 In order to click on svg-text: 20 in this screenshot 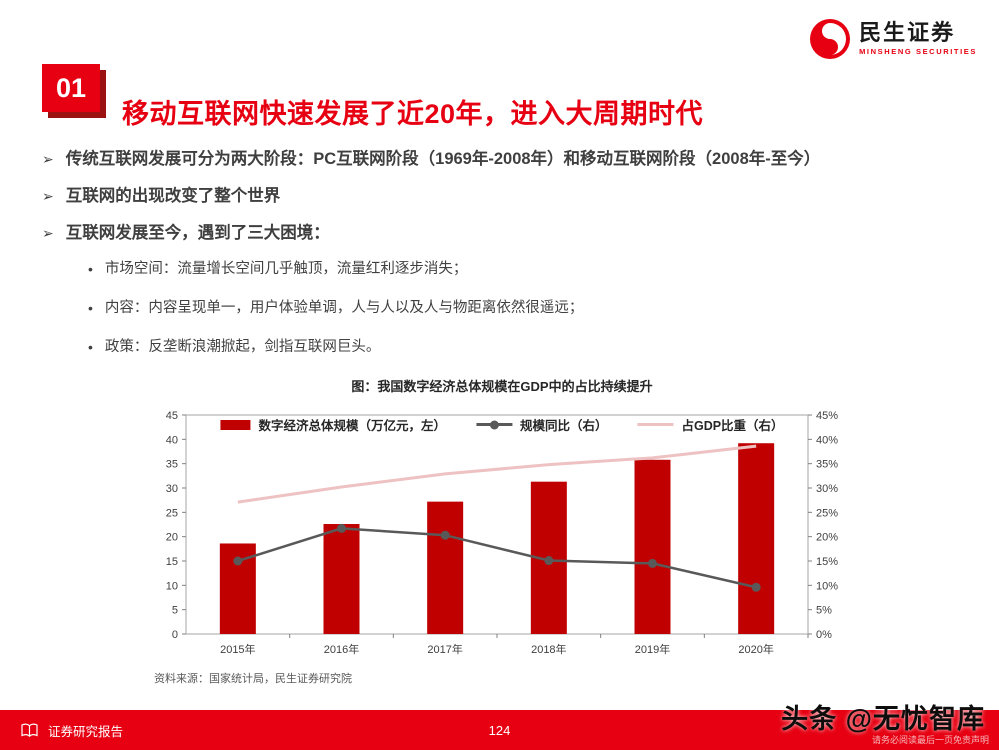, I will do `click(172, 538)`.